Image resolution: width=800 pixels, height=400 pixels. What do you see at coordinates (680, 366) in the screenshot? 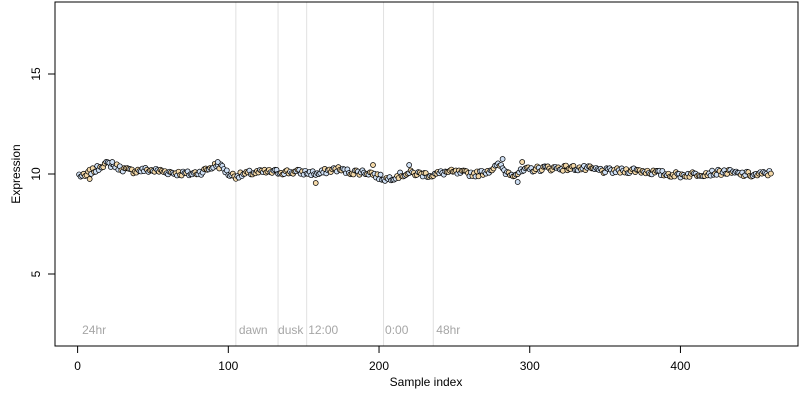
I see `x-tick-label: 400` at bounding box center [680, 366].